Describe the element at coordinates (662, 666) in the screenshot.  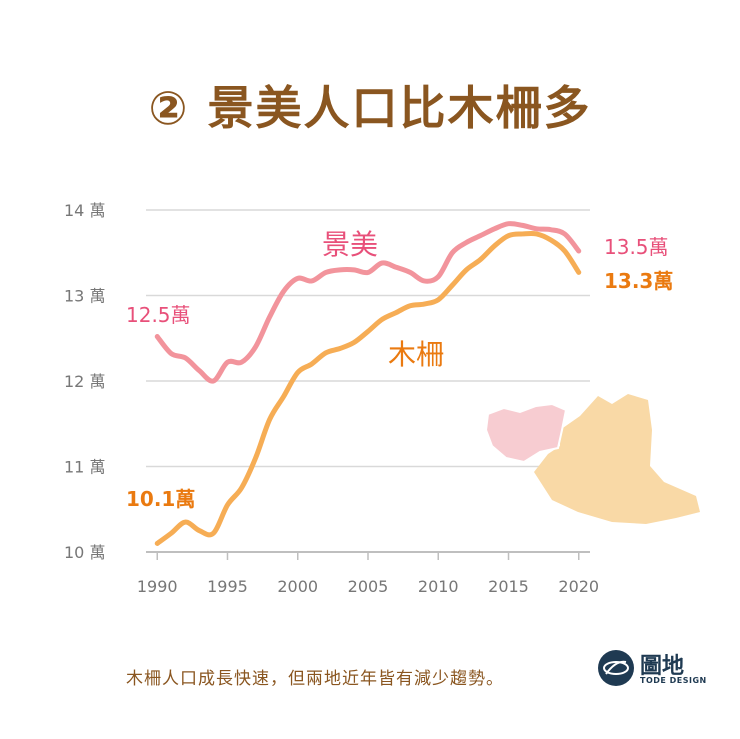
I see `logo-name: 圖地` at that location.